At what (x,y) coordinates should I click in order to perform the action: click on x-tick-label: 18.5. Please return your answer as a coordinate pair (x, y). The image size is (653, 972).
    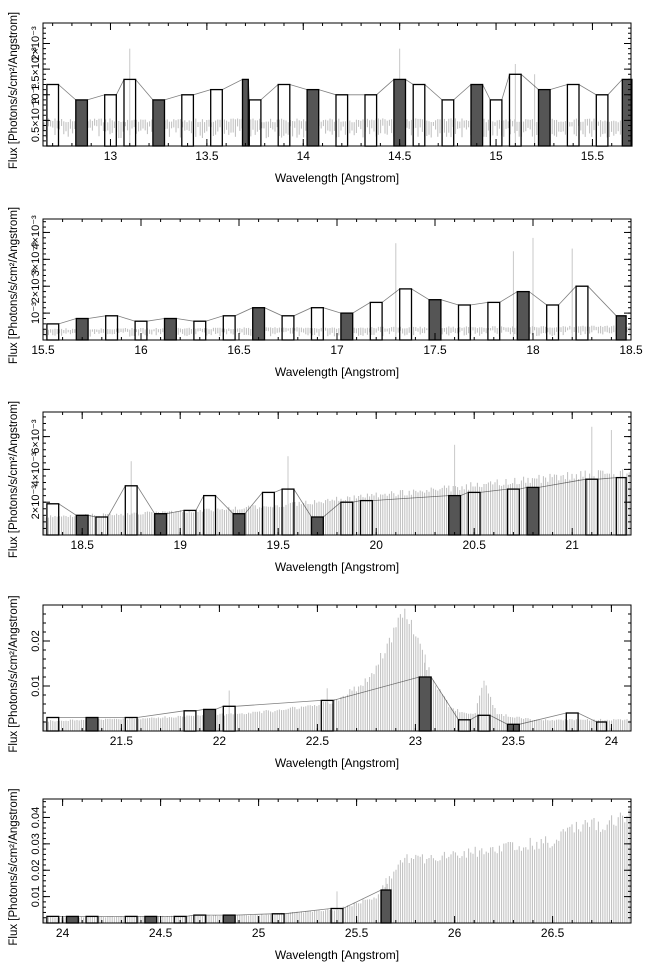
    Looking at the image, I should click on (631, 350).